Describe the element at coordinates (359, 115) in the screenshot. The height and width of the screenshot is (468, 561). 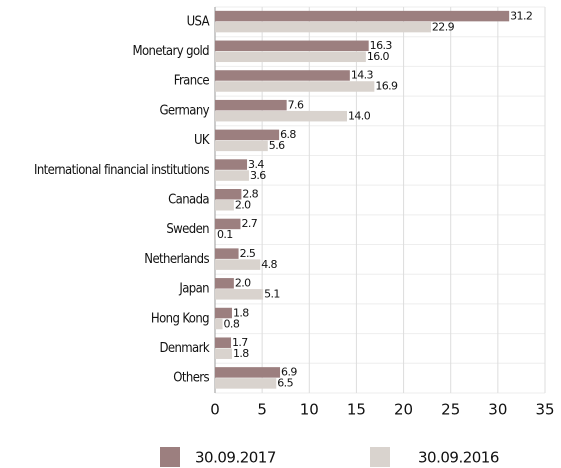
I see `value-label: 14.0` at that location.